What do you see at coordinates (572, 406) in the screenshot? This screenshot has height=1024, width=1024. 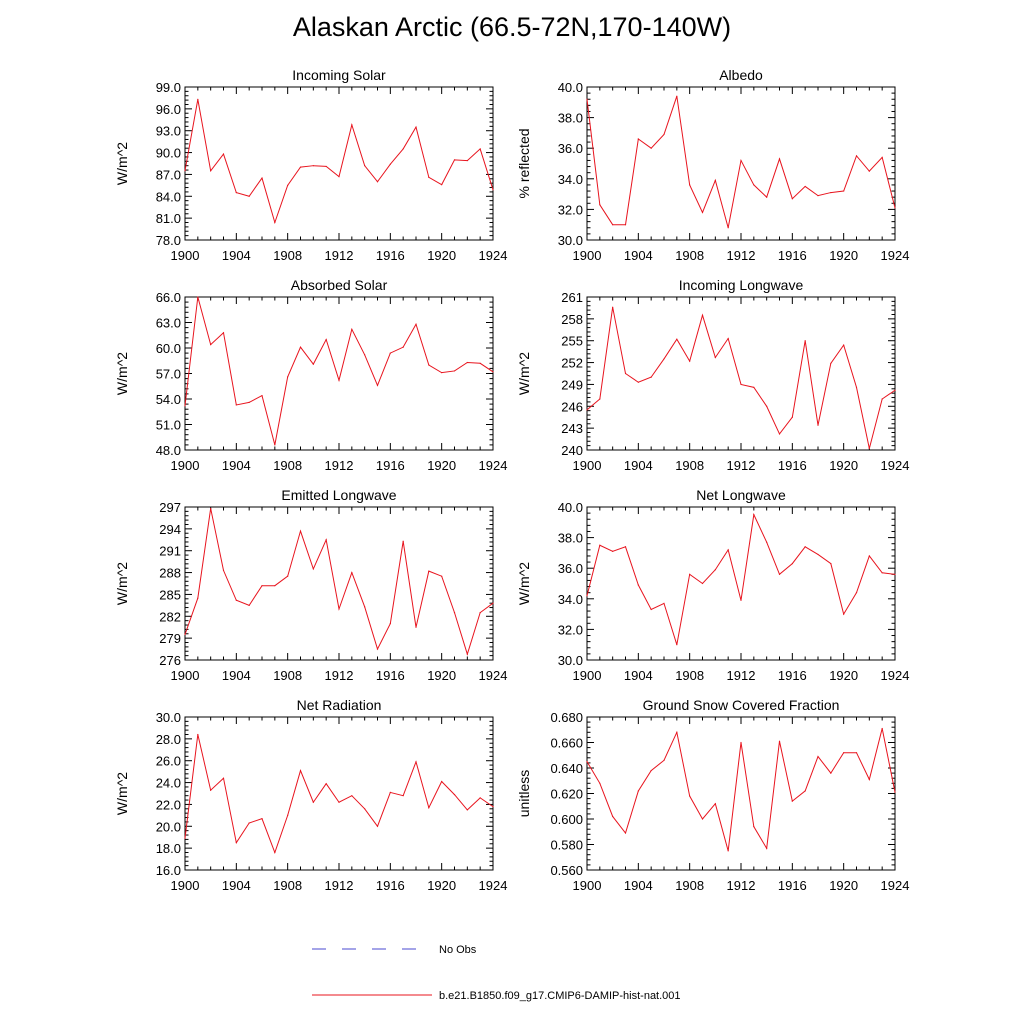 I see `y-tick-label: 246` at bounding box center [572, 406].